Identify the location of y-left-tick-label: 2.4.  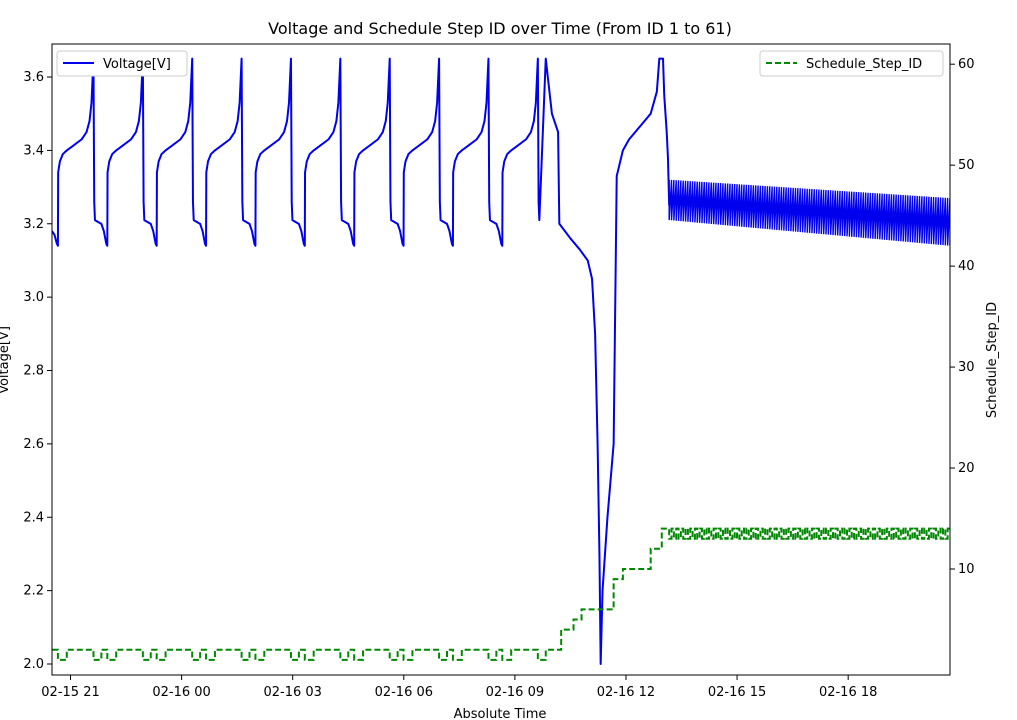
(33, 517).